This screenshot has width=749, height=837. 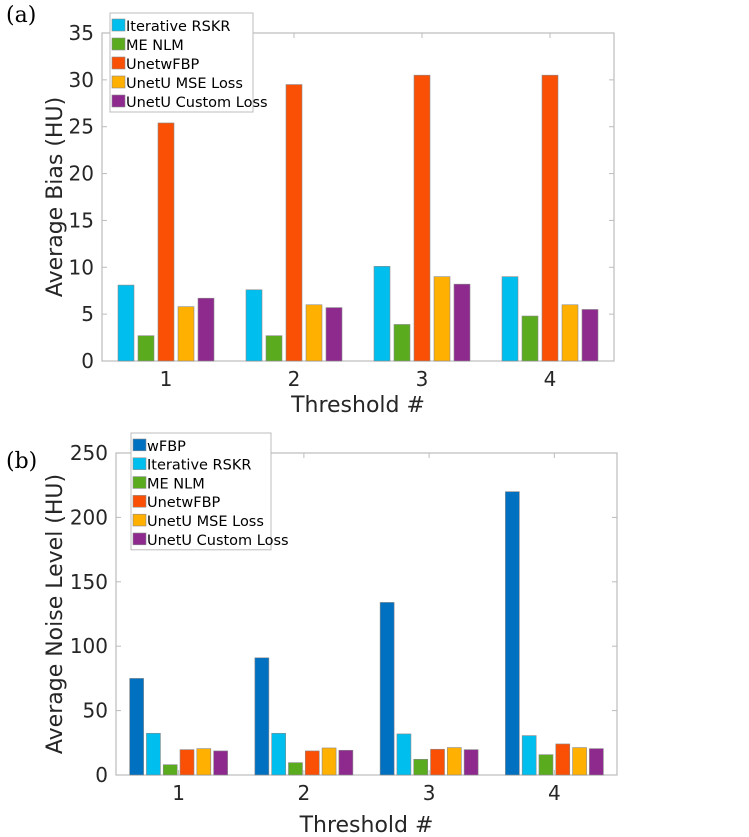 I want to click on y-tick-label: 200, so click(x=89, y=517).